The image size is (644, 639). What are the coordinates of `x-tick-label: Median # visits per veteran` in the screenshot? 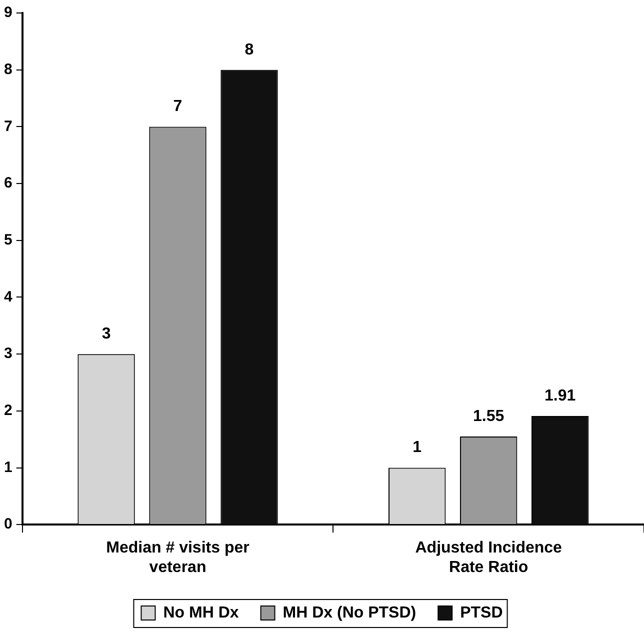 It's located at (178, 558).